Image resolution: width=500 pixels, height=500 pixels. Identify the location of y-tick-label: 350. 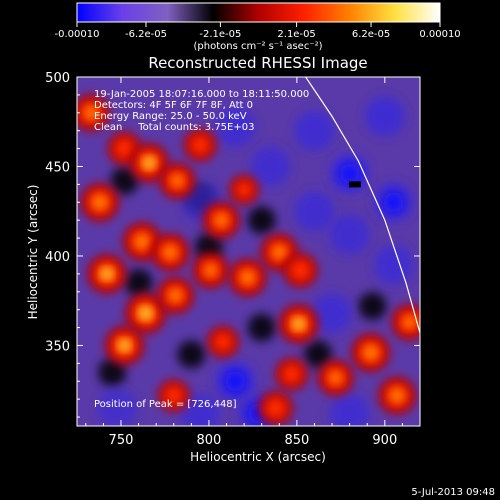
(57, 346).